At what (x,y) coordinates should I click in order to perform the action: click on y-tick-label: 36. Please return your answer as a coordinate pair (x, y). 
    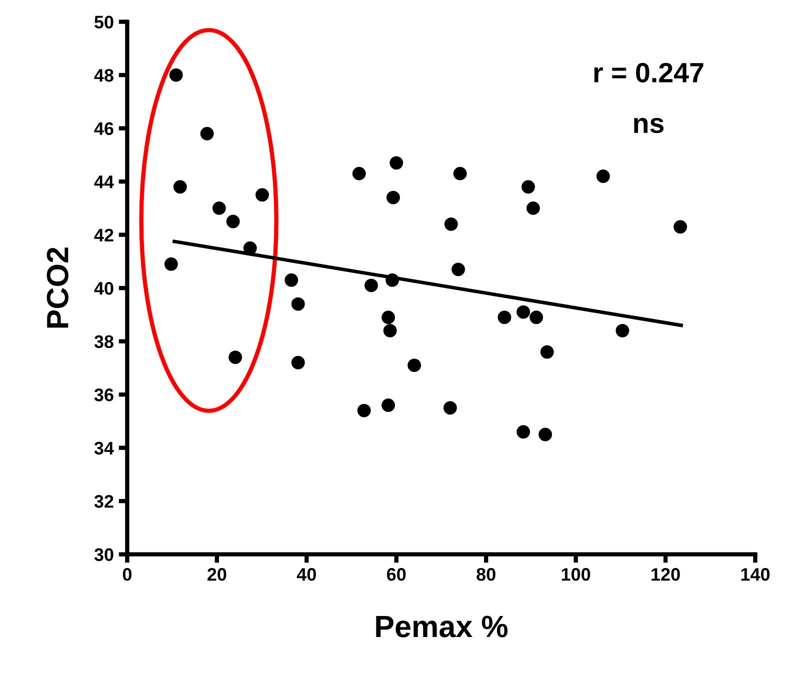
    Looking at the image, I should click on (104, 395).